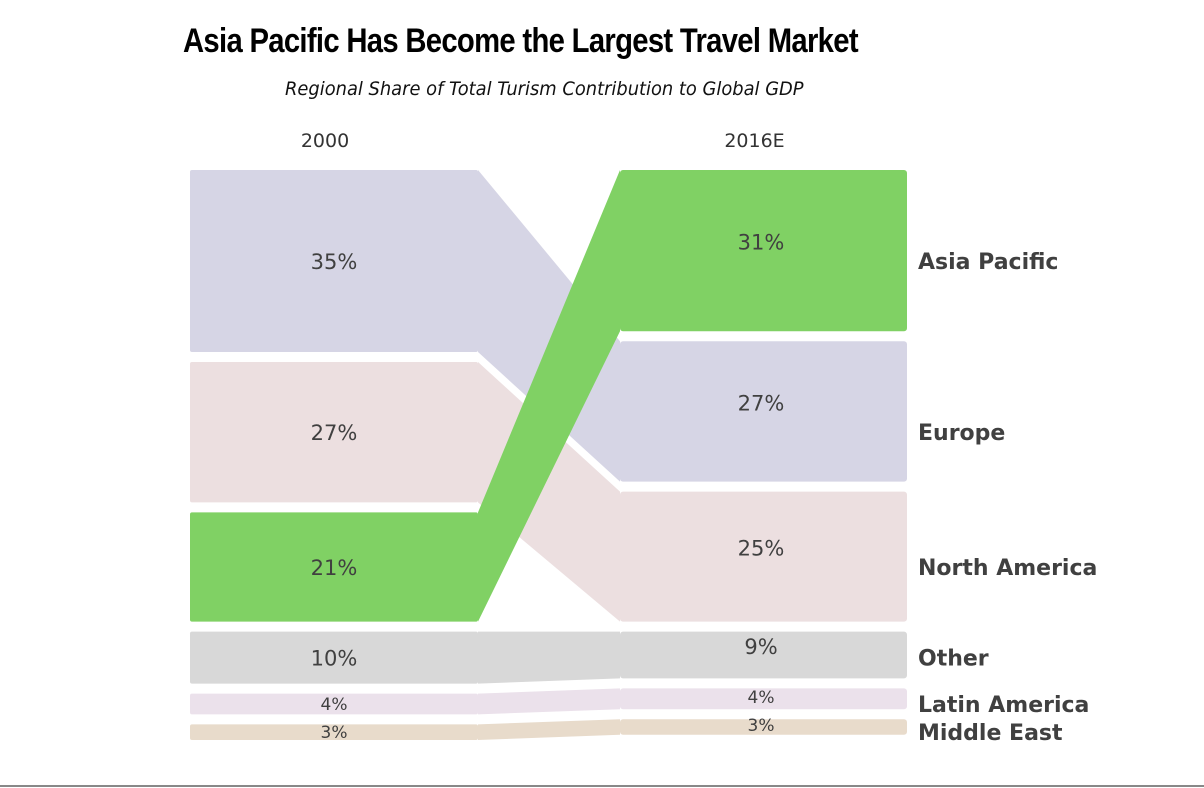 This screenshot has width=1204, height=788. What do you see at coordinates (760, 647) in the screenshot?
I see `value-label-2016e-other: 9%` at bounding box center [760, 647].